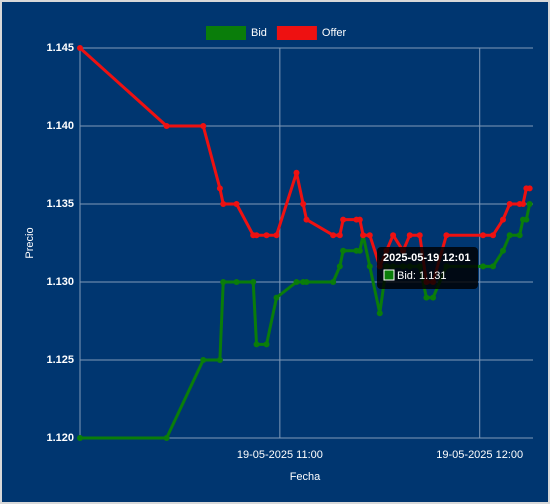  Describe the element at coordinates (389, 275) in the screenshot. I see `tooltip-swatch` at that location.